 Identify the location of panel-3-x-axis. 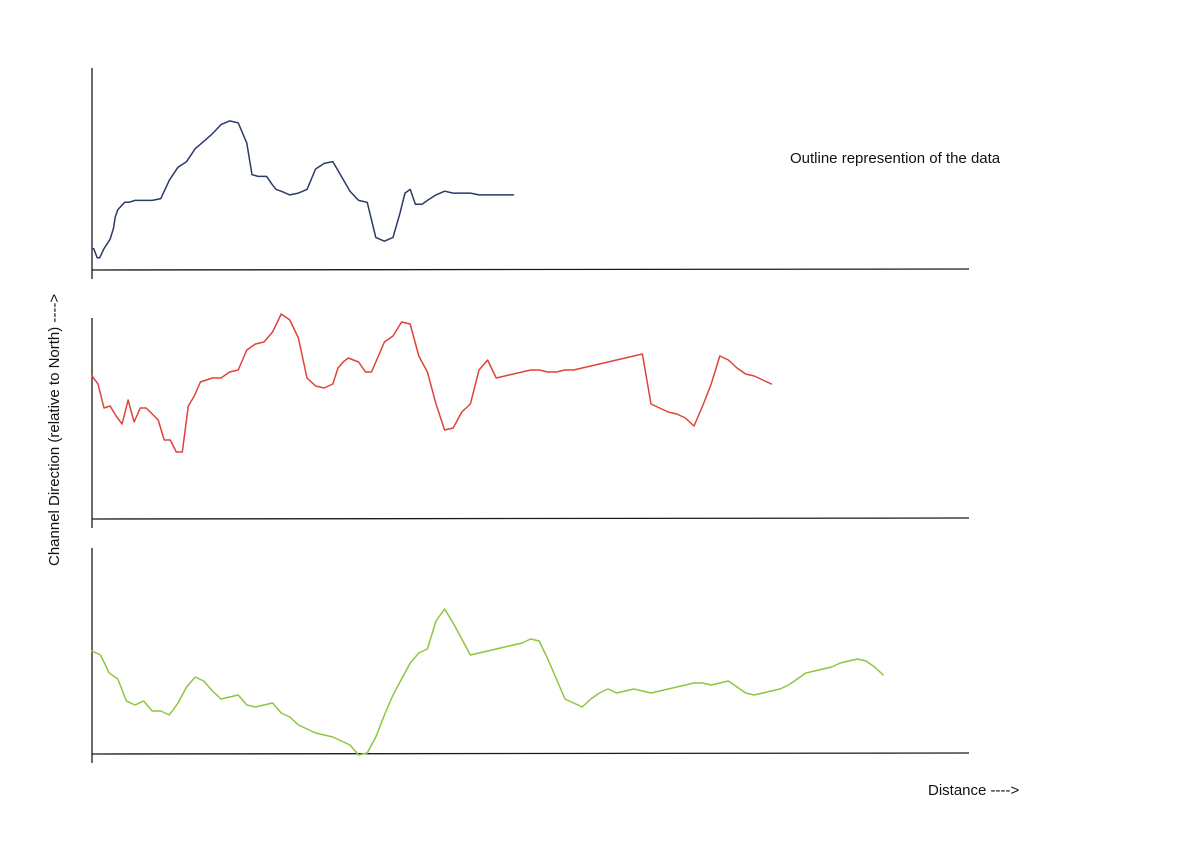
(530, 753).